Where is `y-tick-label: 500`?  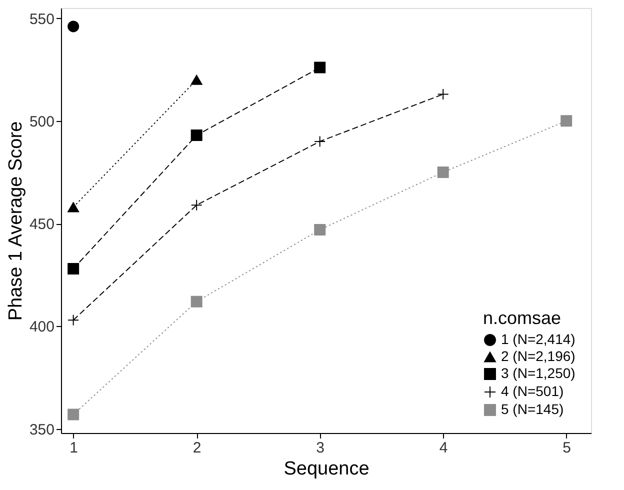
y-tick-label: 500 is located at coordinates (41, 121).